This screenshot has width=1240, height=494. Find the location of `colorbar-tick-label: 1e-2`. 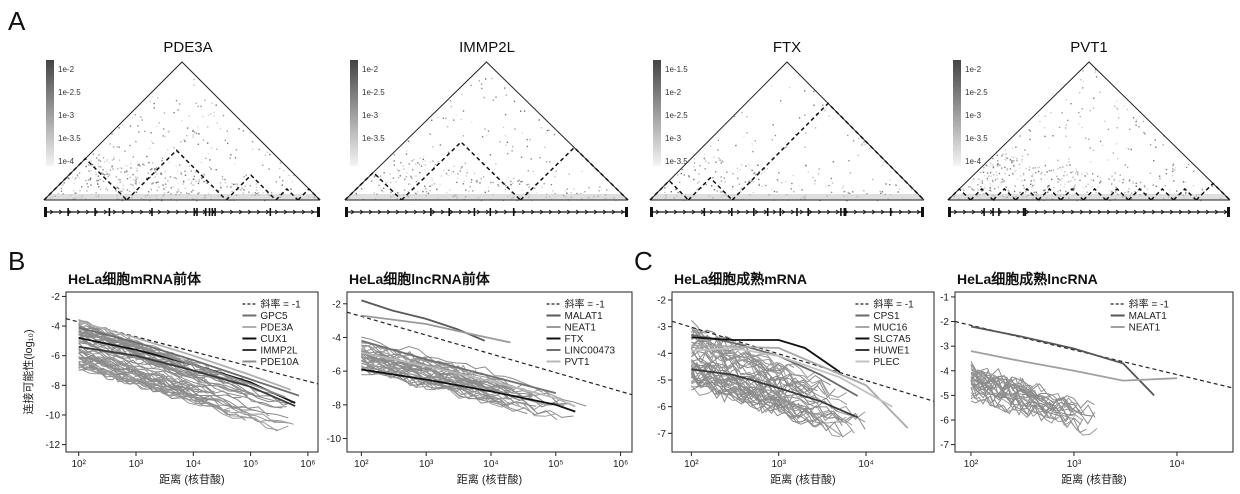

colorbar-tick-label: 1e-2 is located at coordinates (66, 69).